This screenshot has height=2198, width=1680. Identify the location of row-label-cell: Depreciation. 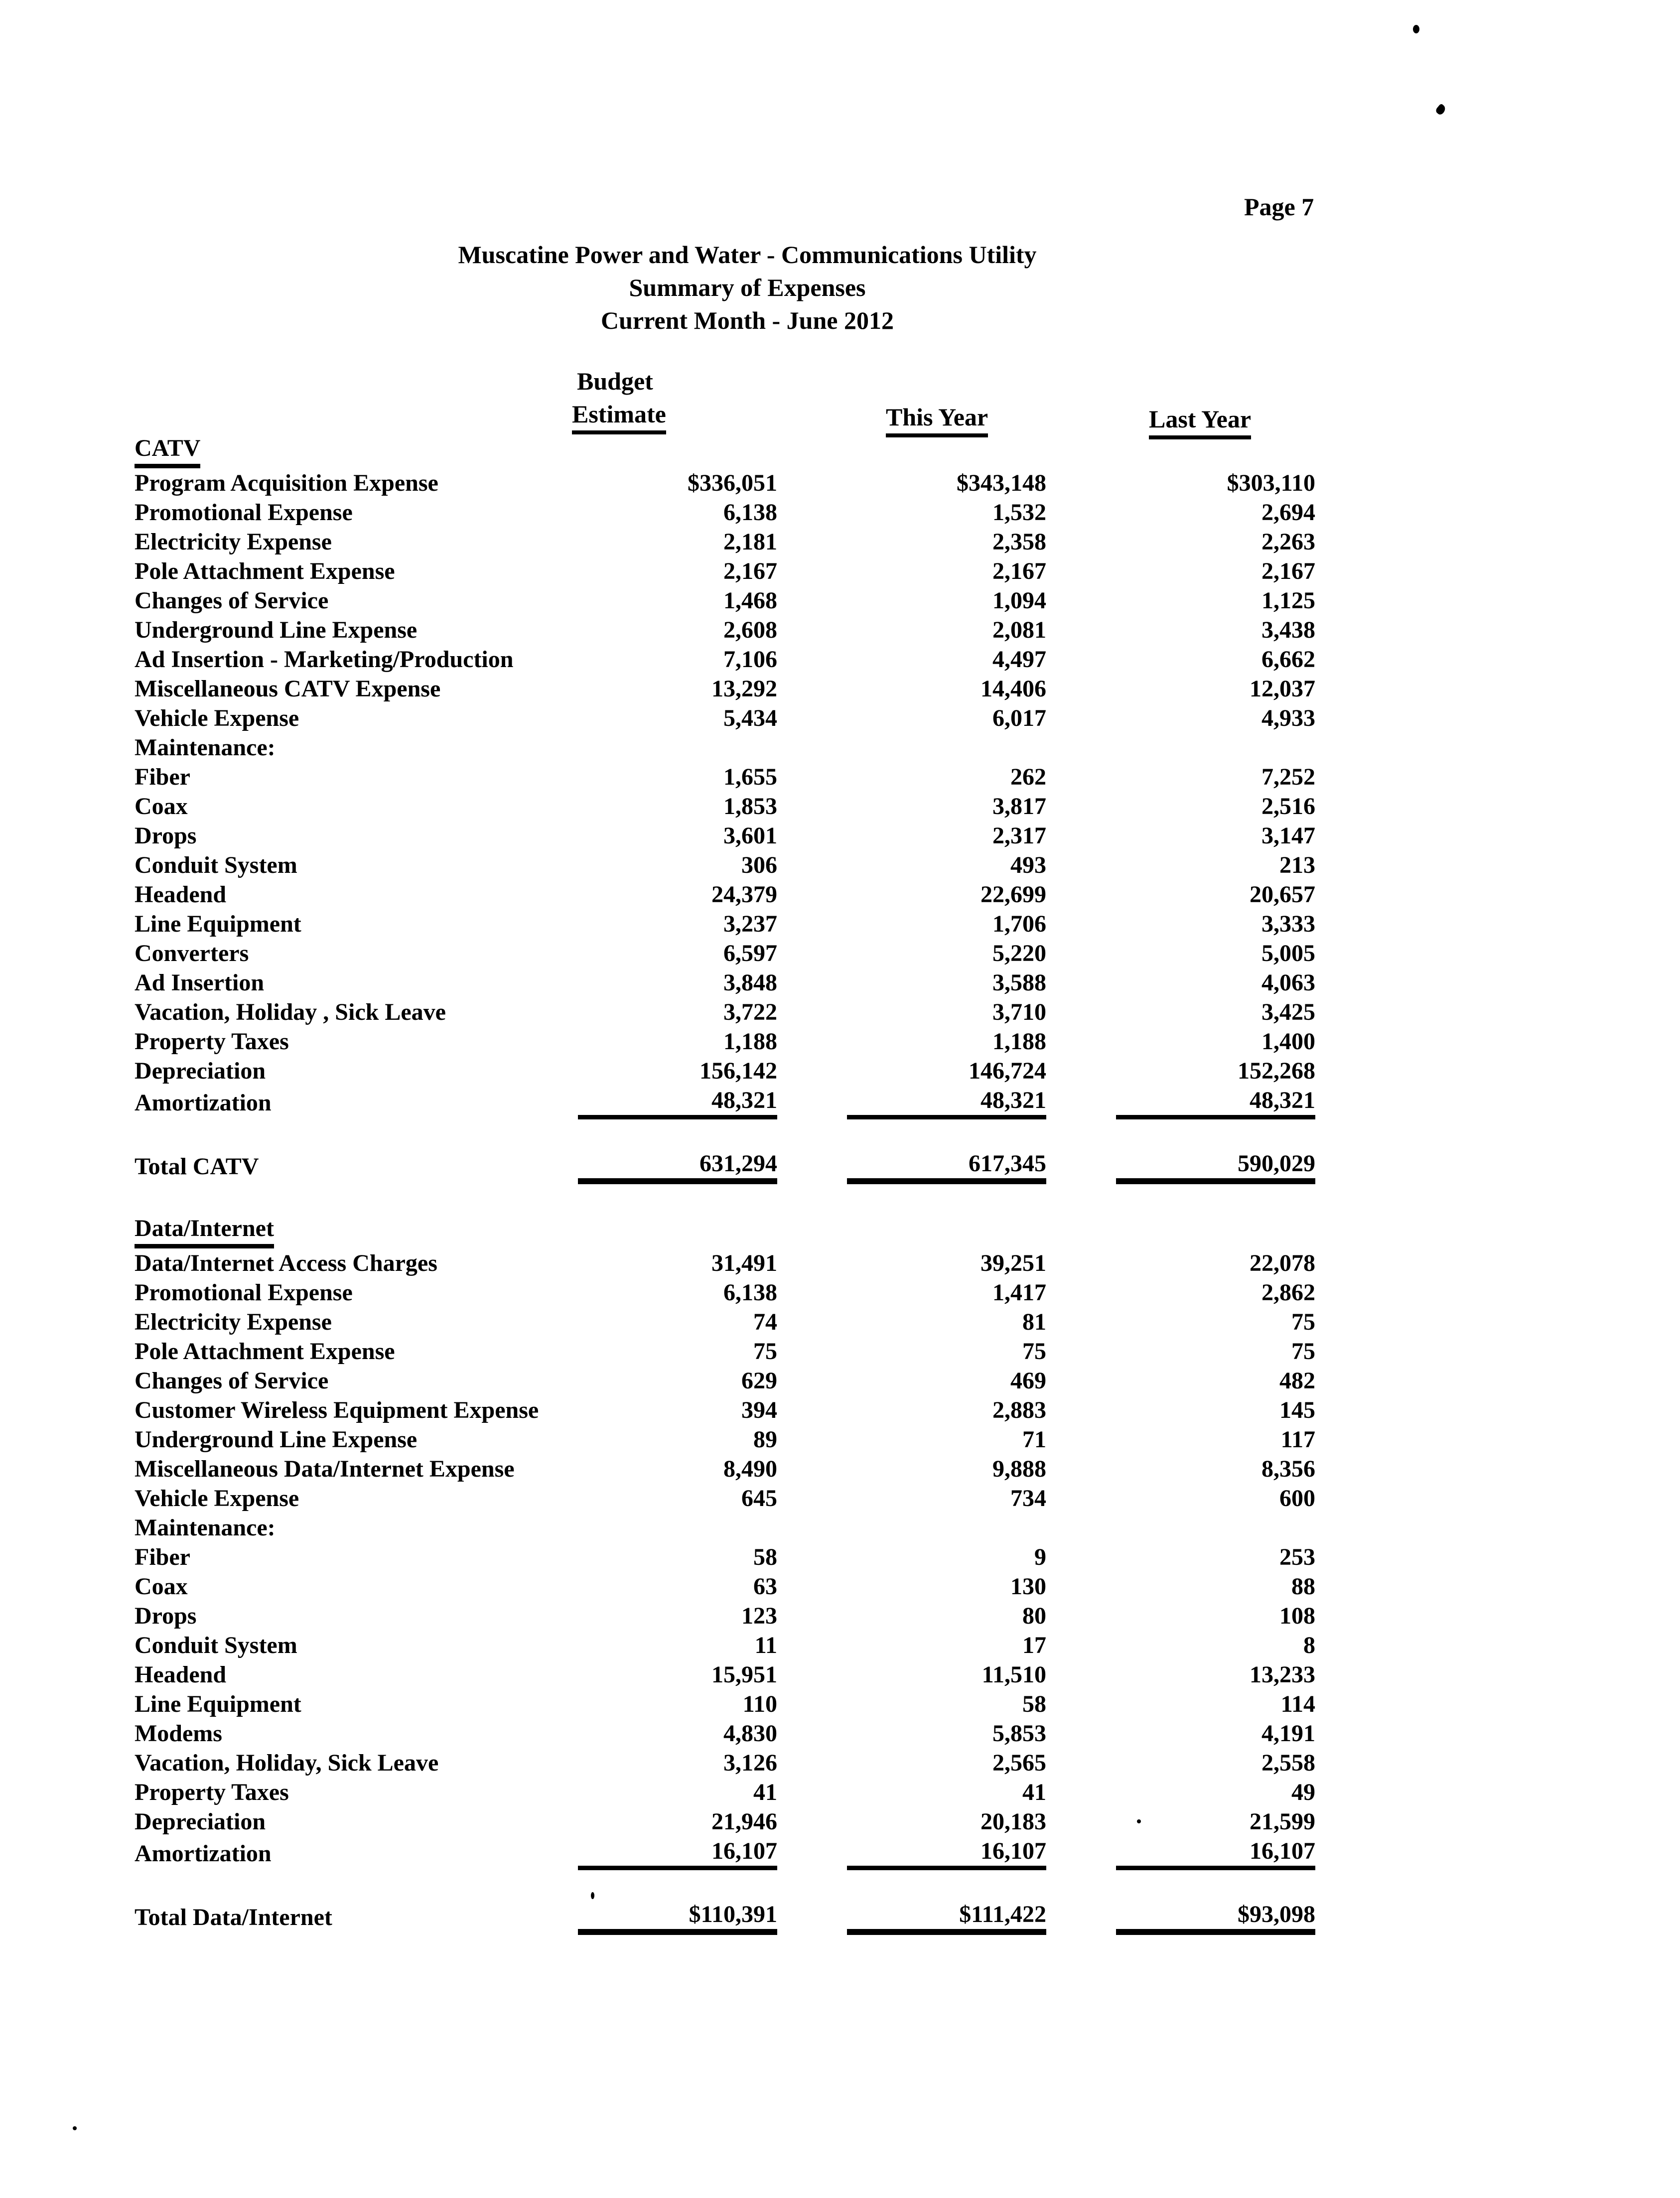
(200, 1821).